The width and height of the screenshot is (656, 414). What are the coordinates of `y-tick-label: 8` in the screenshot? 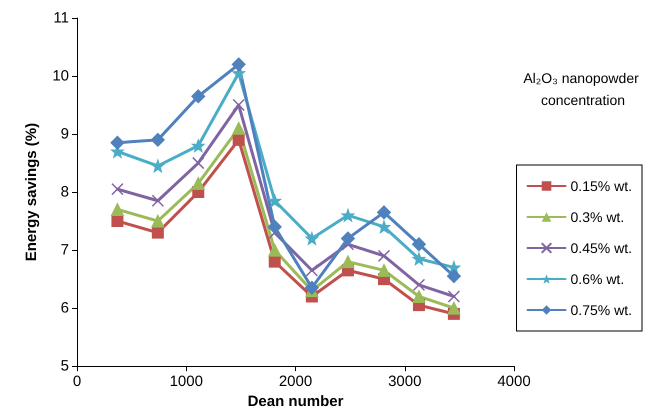 It's located at (64, 192).